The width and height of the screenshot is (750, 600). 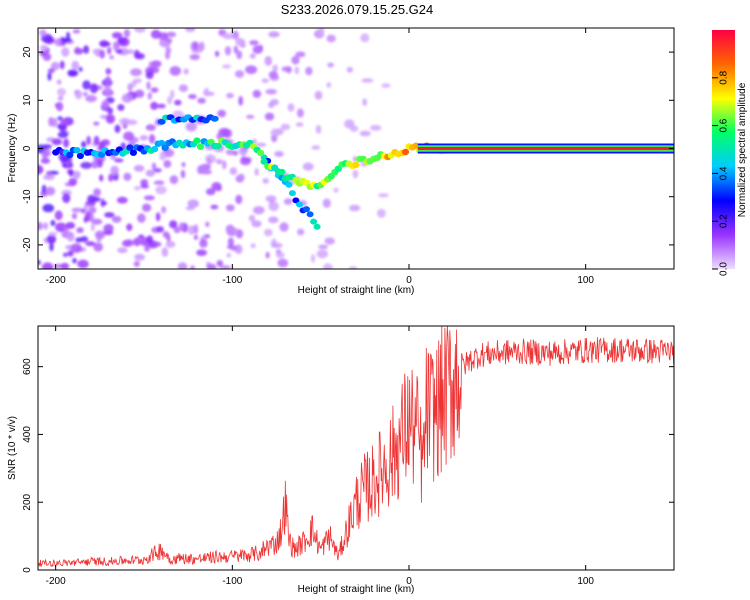 What do you see at coordinates (27, 244) in the screenshot?
I see `spectrogram-y-tick-label: -20` at bounding box center [27, 244].